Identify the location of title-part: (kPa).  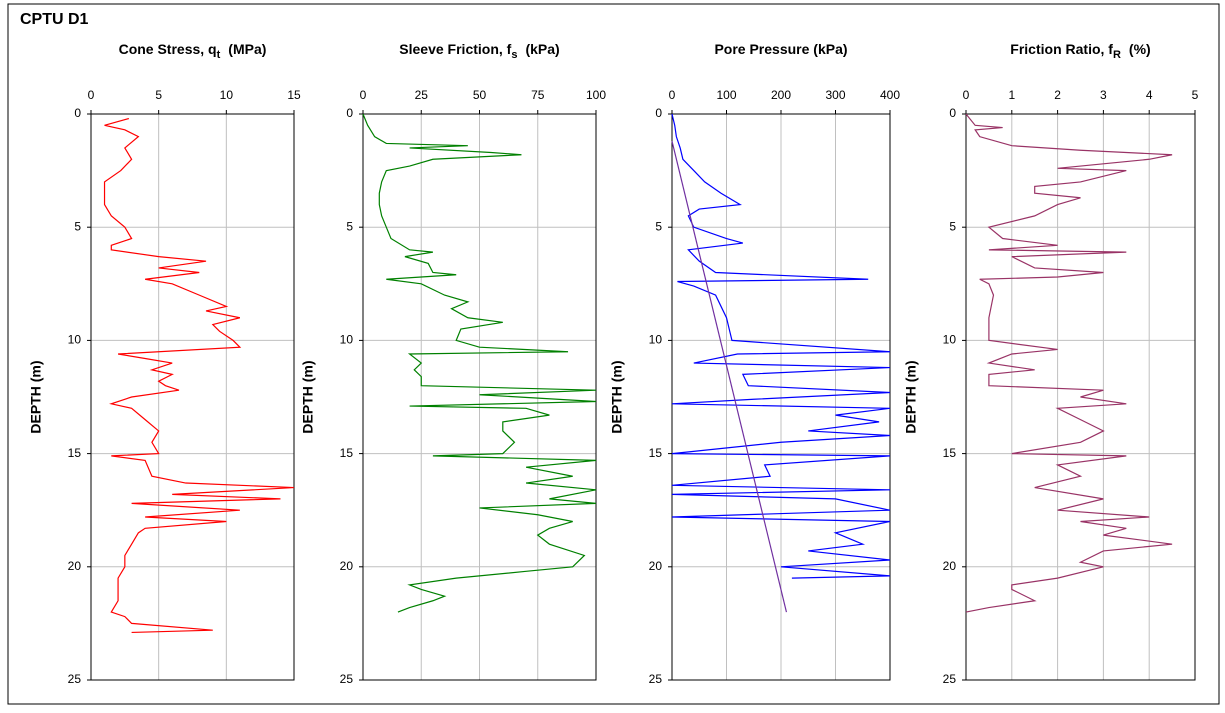
(542, 49).